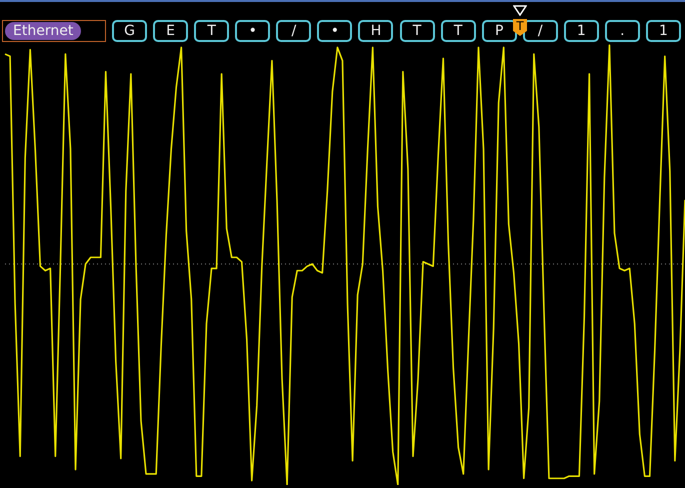 This screenshot has width=685, height=488. What do you see at coordinates (170, 31) in the screenshot?
I see `text: E` at bounding box center [170, 31].